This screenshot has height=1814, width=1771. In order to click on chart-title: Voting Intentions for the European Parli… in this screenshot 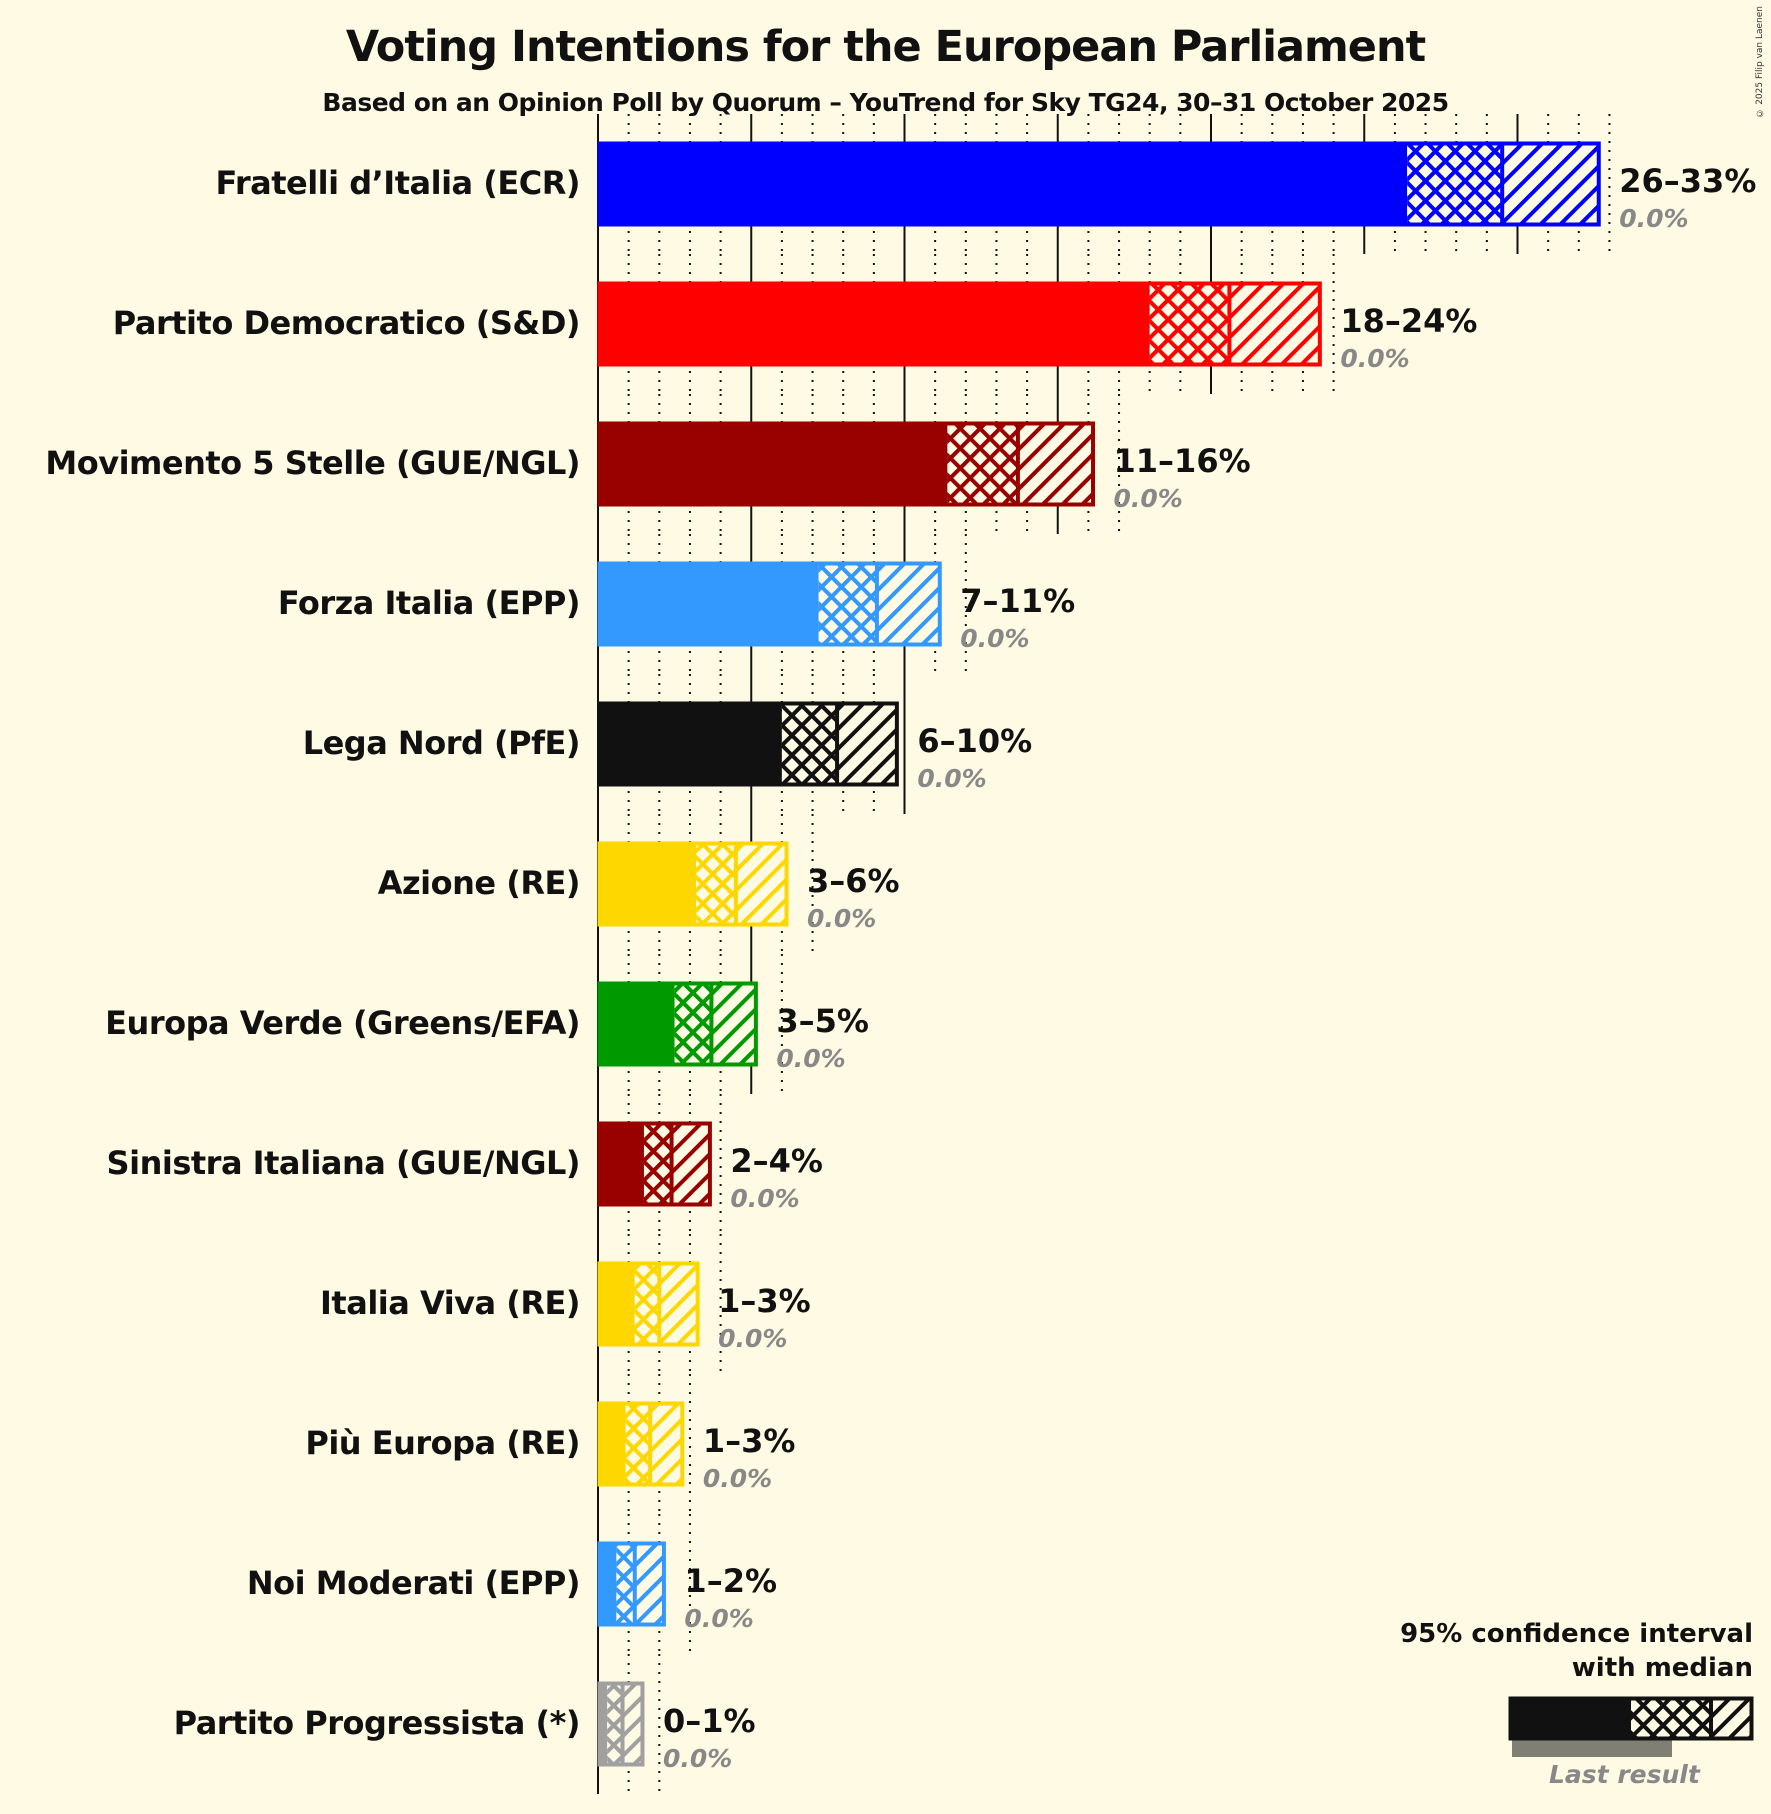, I will do `click(885, 47)`.